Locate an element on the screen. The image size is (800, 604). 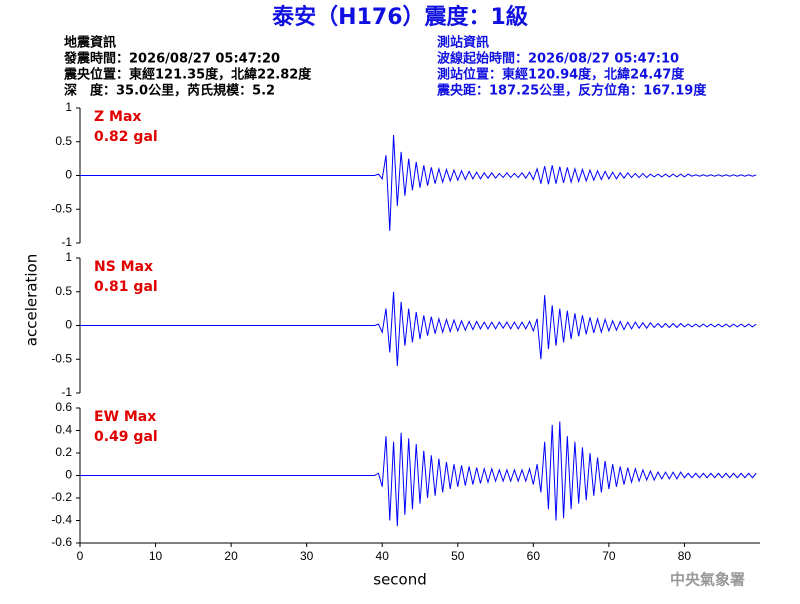
info-line: 測站位置：東經120.94度，北緯24.47度 is located at coordinates (561, 75).